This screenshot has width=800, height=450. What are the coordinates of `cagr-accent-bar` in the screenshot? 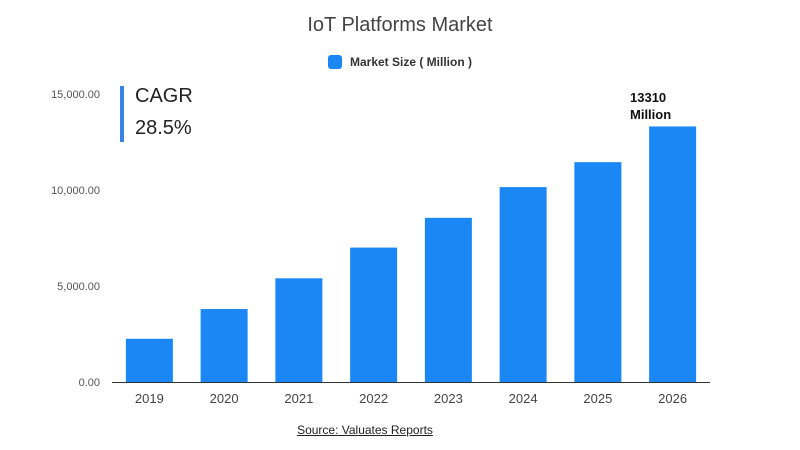 It's located at (122, 114).